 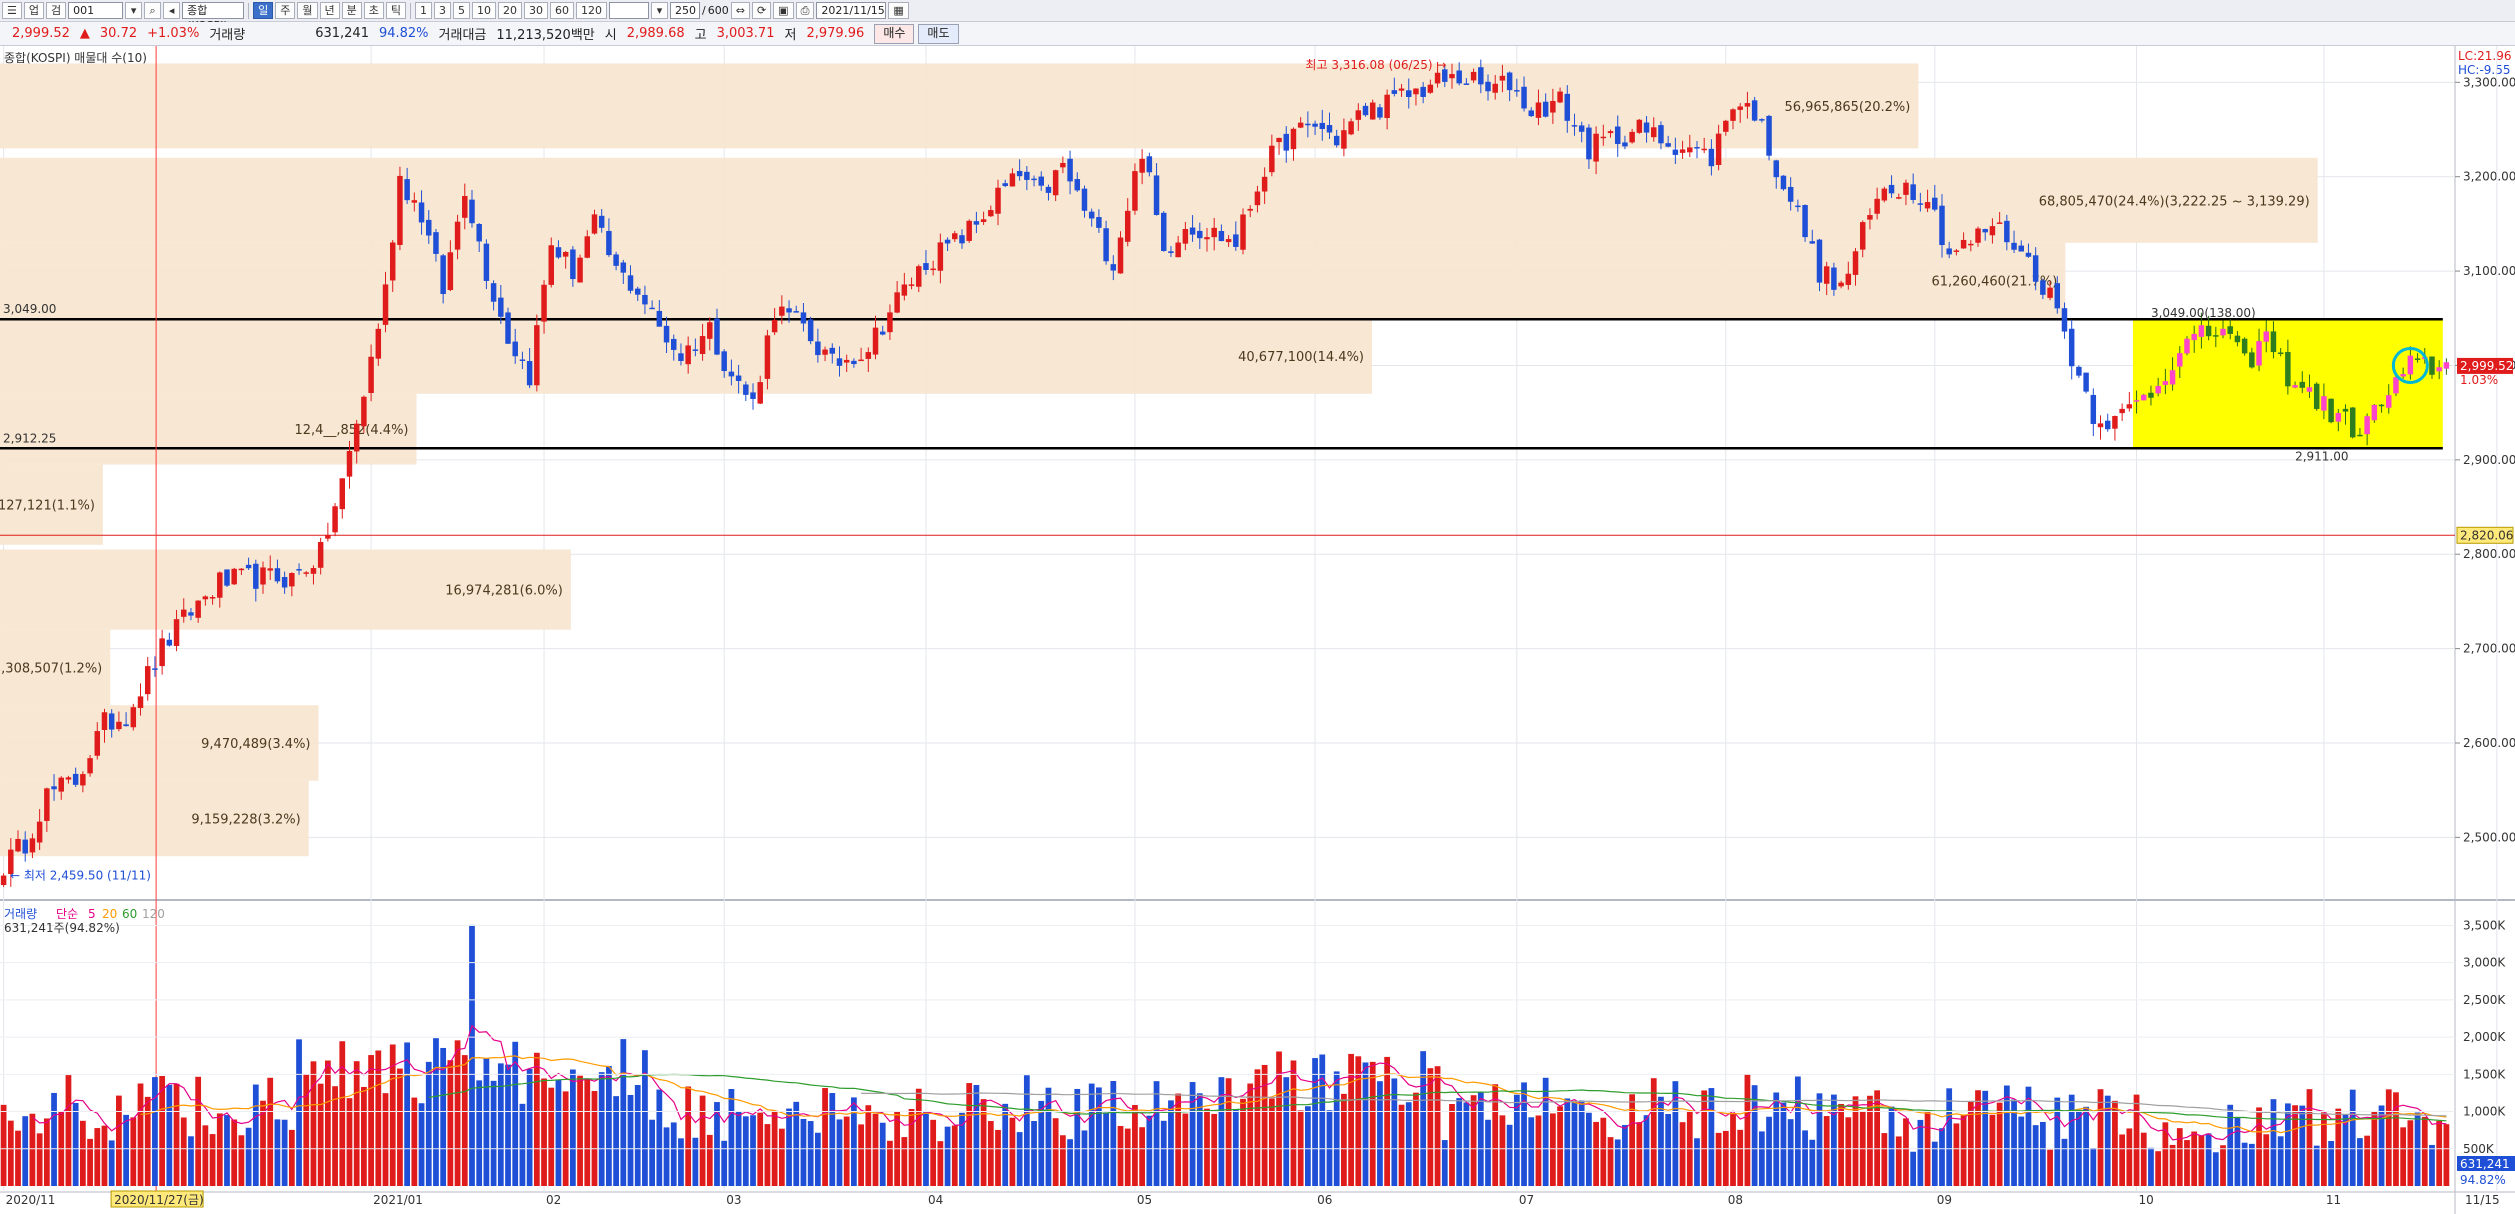 What do you see at coordinates (263, 10) in the screenshot?
I see `tab-day: 일` at bounding box center [263, 10].